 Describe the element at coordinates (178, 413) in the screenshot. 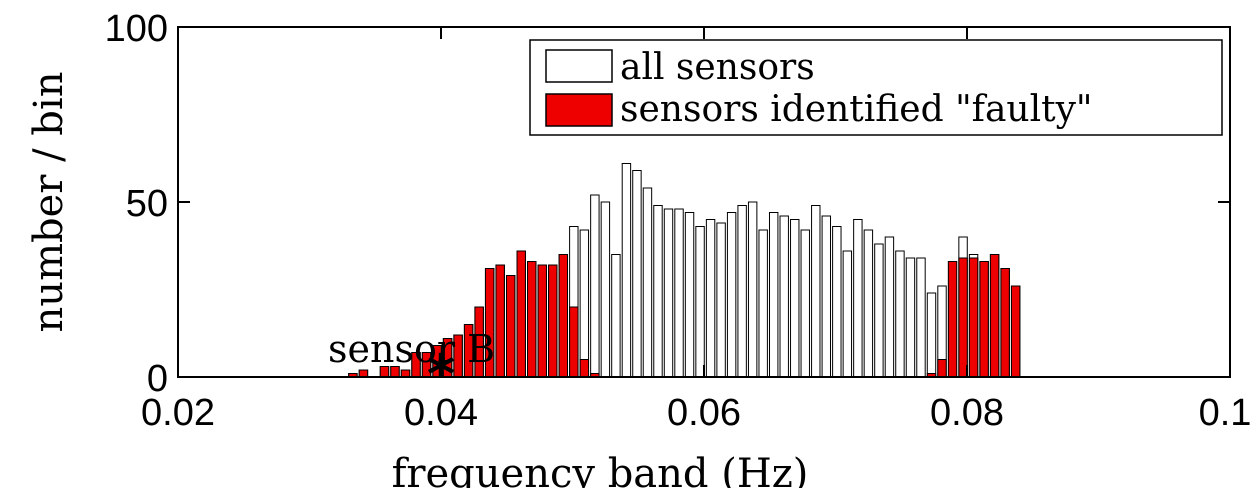

I see `x-tick-label-0: 0.02` at that location.